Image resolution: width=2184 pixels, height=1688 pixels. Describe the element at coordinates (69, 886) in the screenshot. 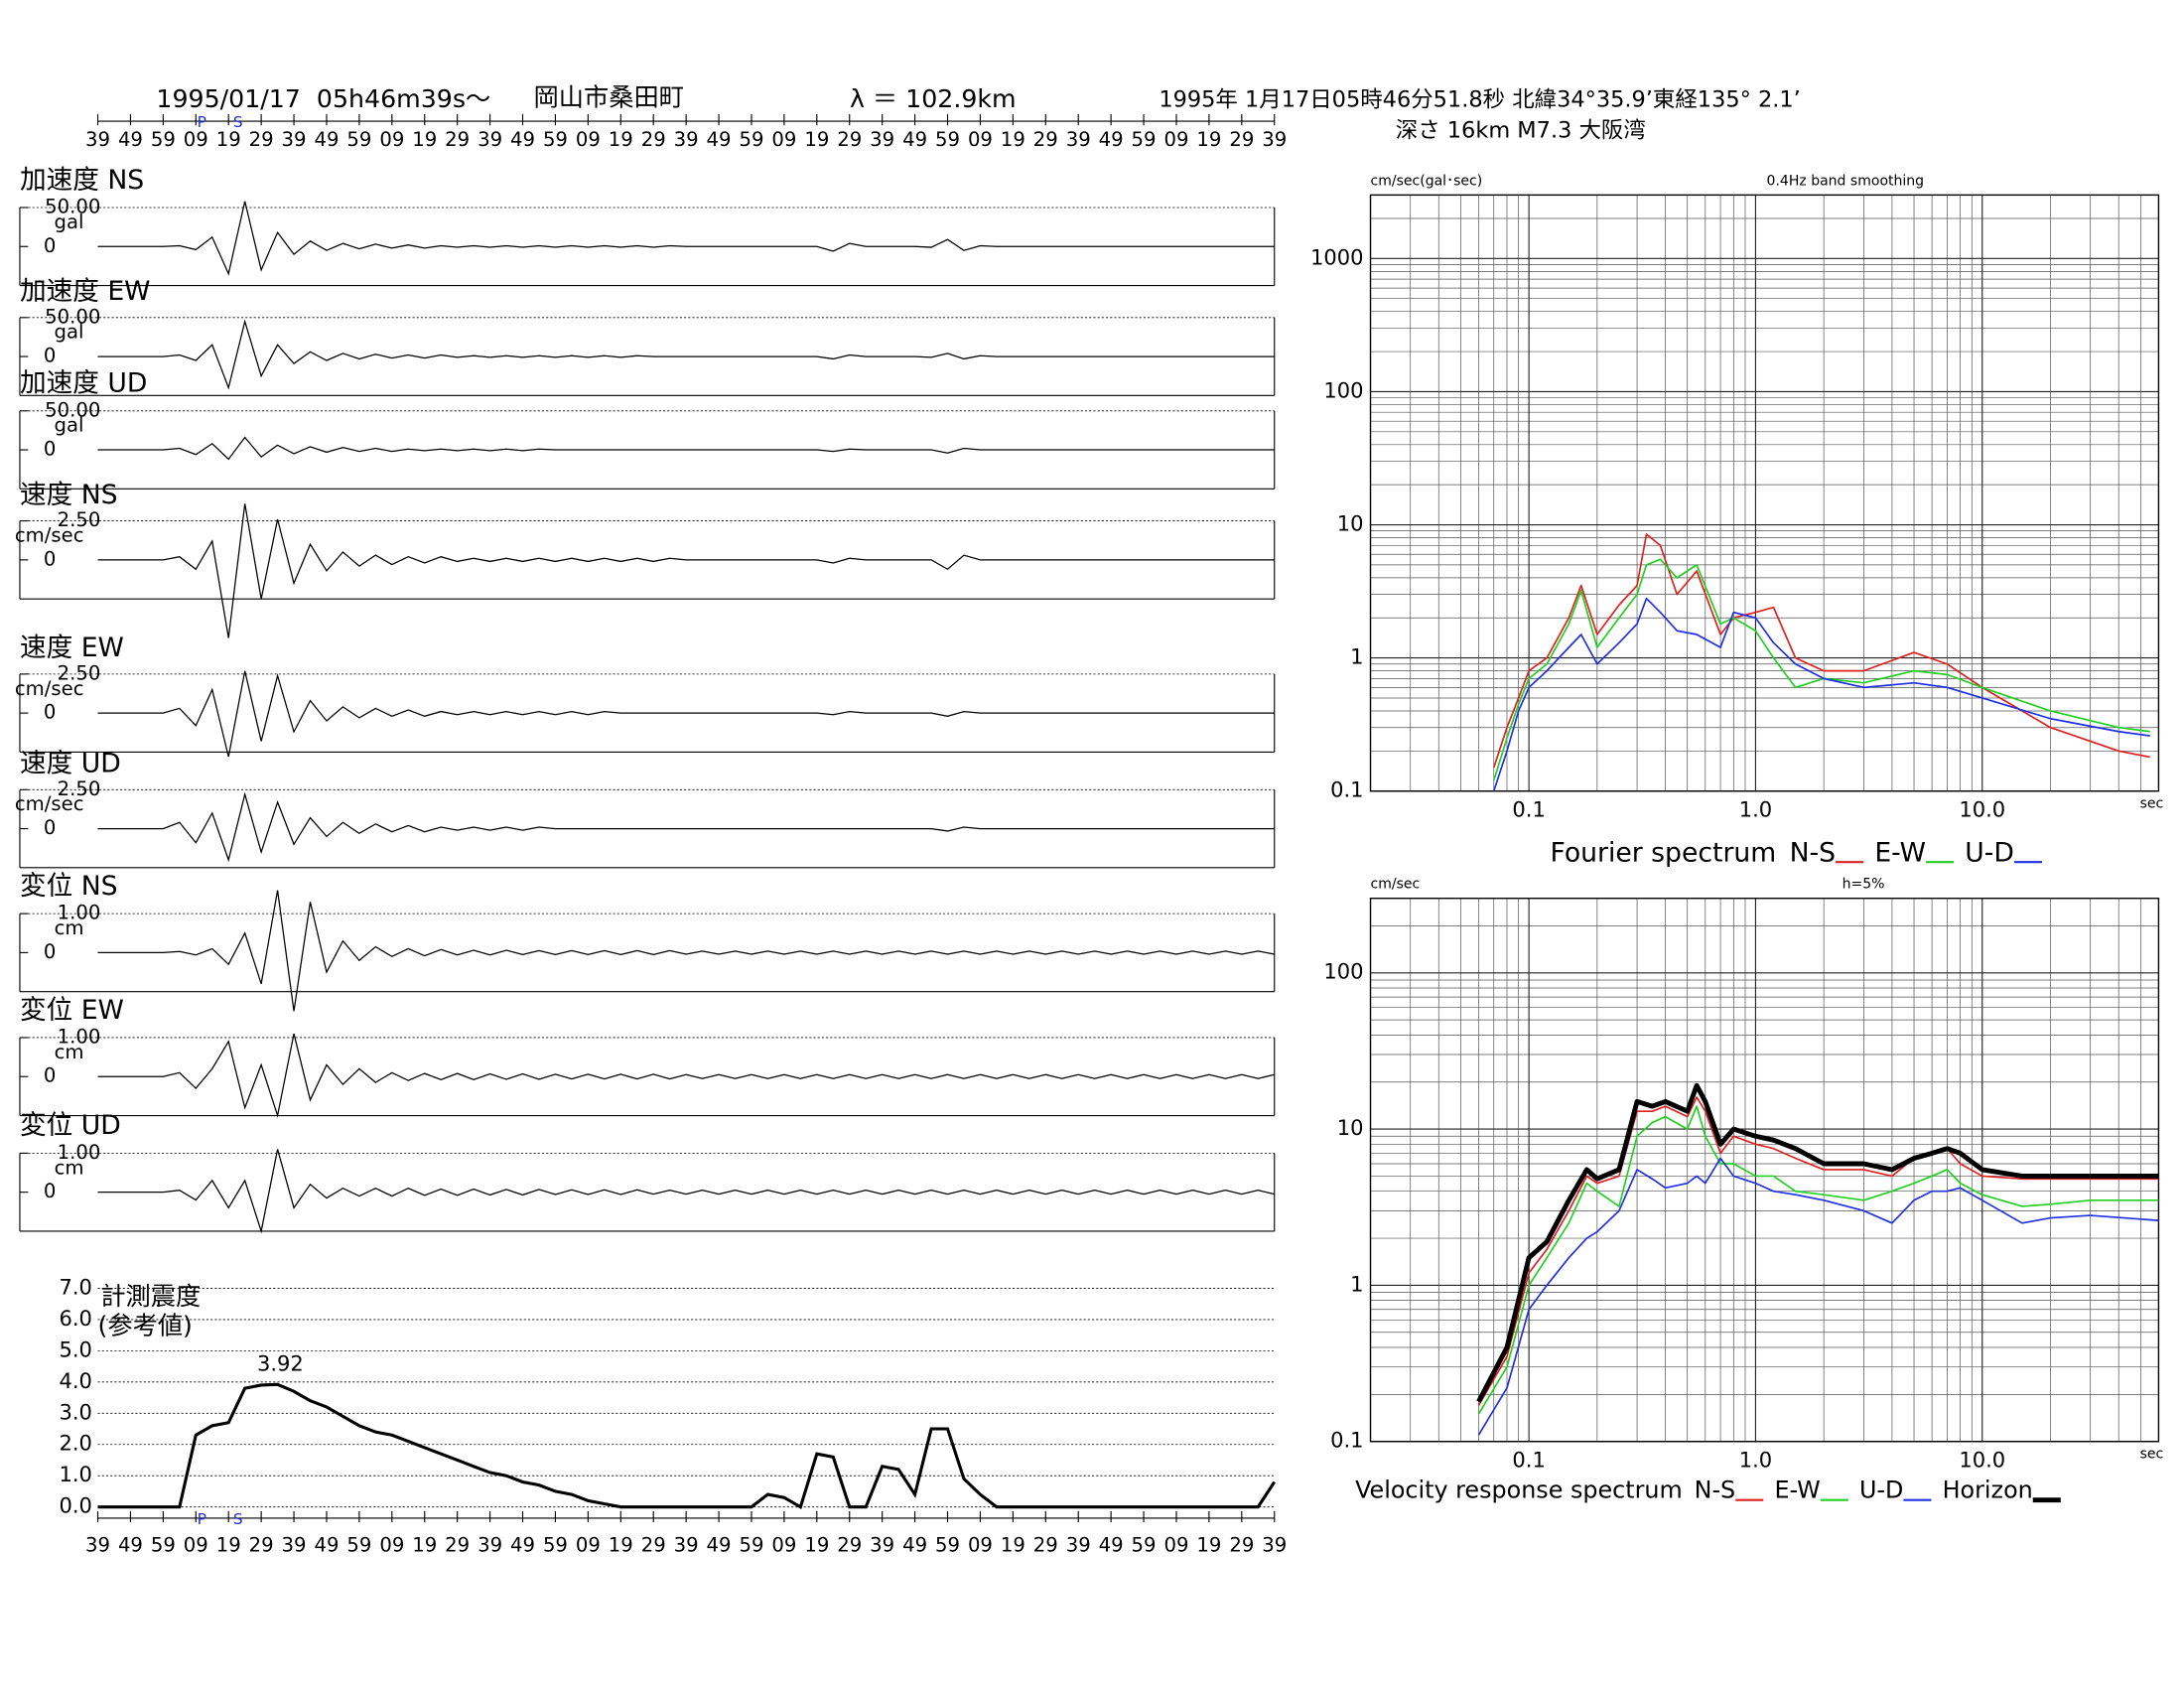

I see `panel-title: 変位 NS` at that location.